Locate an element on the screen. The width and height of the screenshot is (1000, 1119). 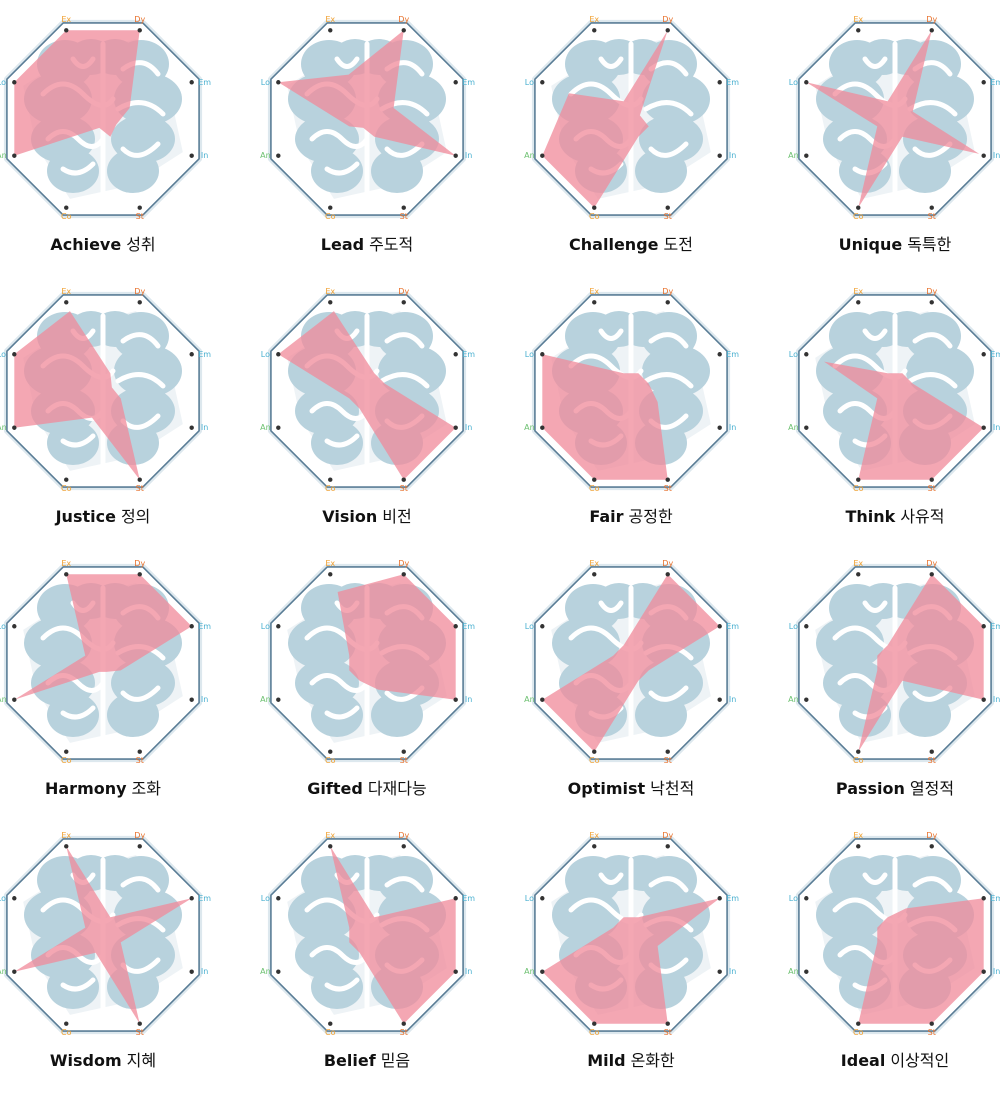
title-ko: 비전 is located at coordinates (396, 516).